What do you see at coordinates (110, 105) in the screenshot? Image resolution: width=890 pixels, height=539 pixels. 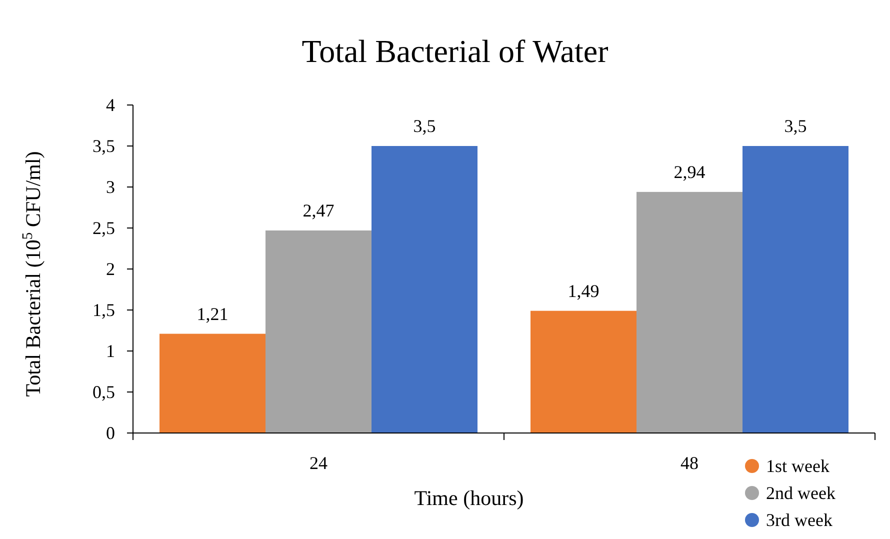 I see `y-tick-label: 4` at bounding box center [110, 105].